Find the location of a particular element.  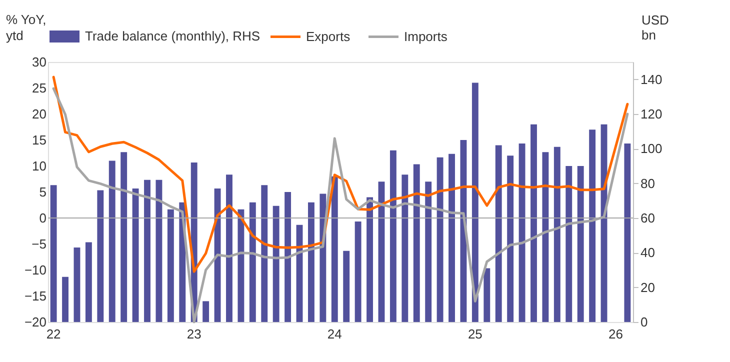

x-tick-label: 23 is located at coordinates (194, 334).